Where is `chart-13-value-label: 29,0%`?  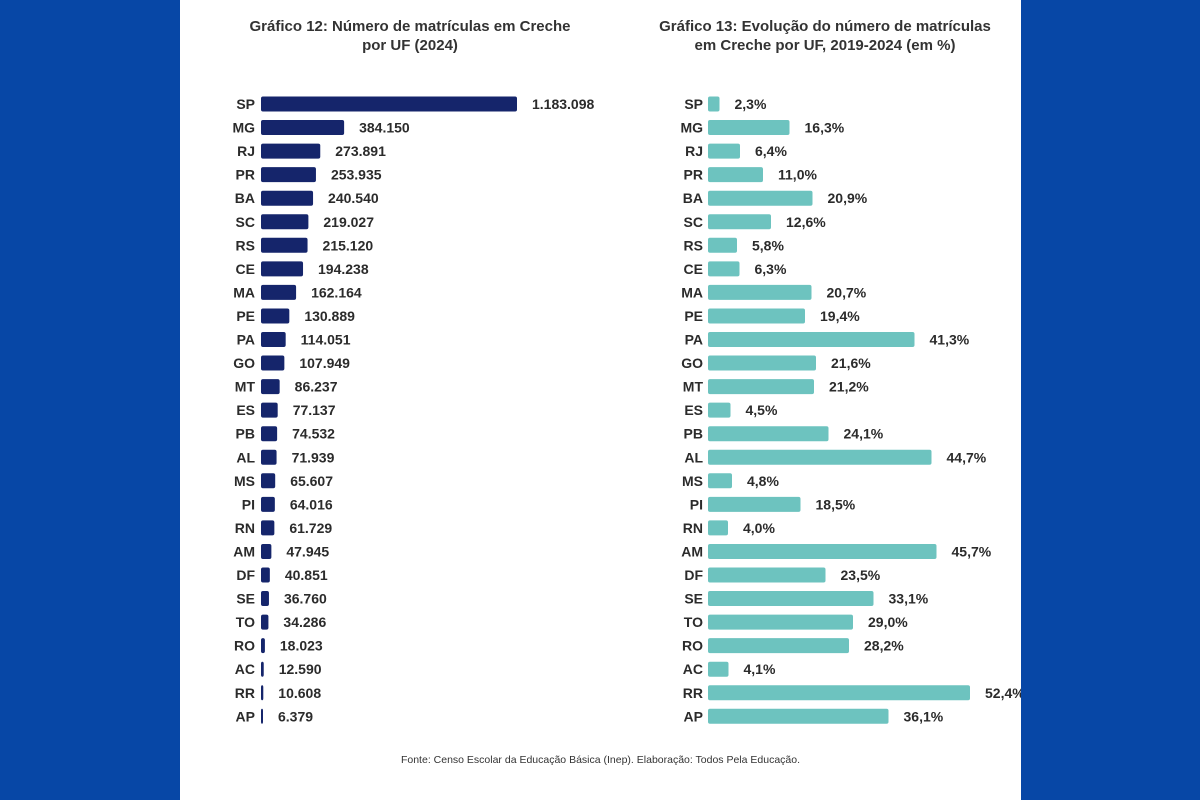
chart-13-value-label: 29,0% is located at coordinates (888, 622).